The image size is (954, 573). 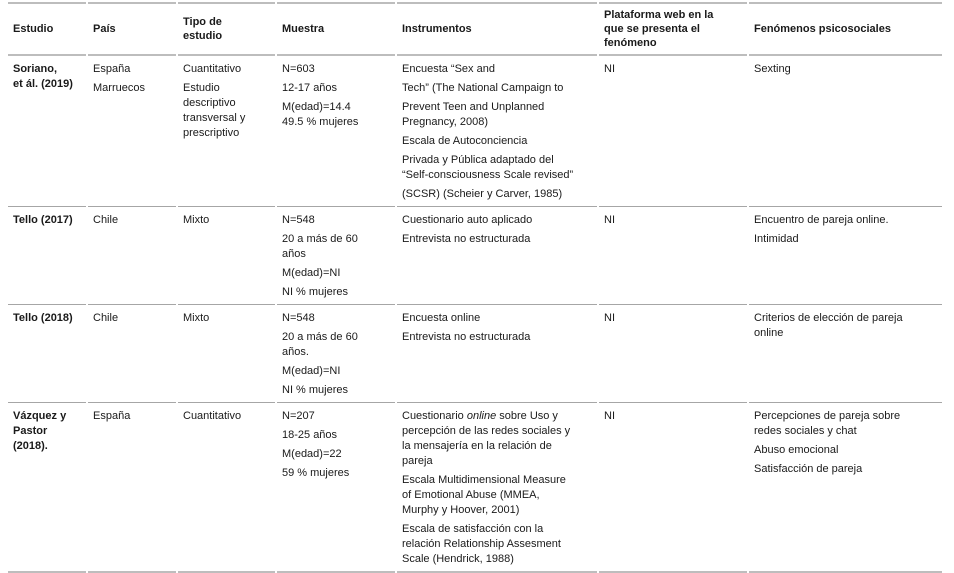 I want to click on study-name: Tello (2018), so click(x=43, y=318).